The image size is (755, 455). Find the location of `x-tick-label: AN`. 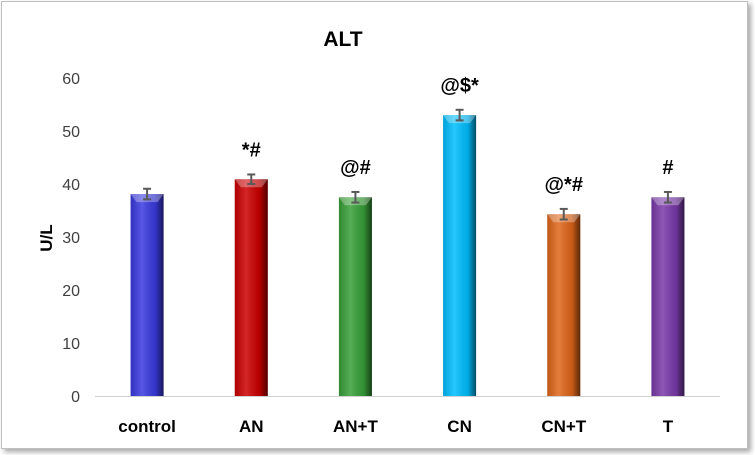

x-tick-label: AN is located at coordinates (251, 426).